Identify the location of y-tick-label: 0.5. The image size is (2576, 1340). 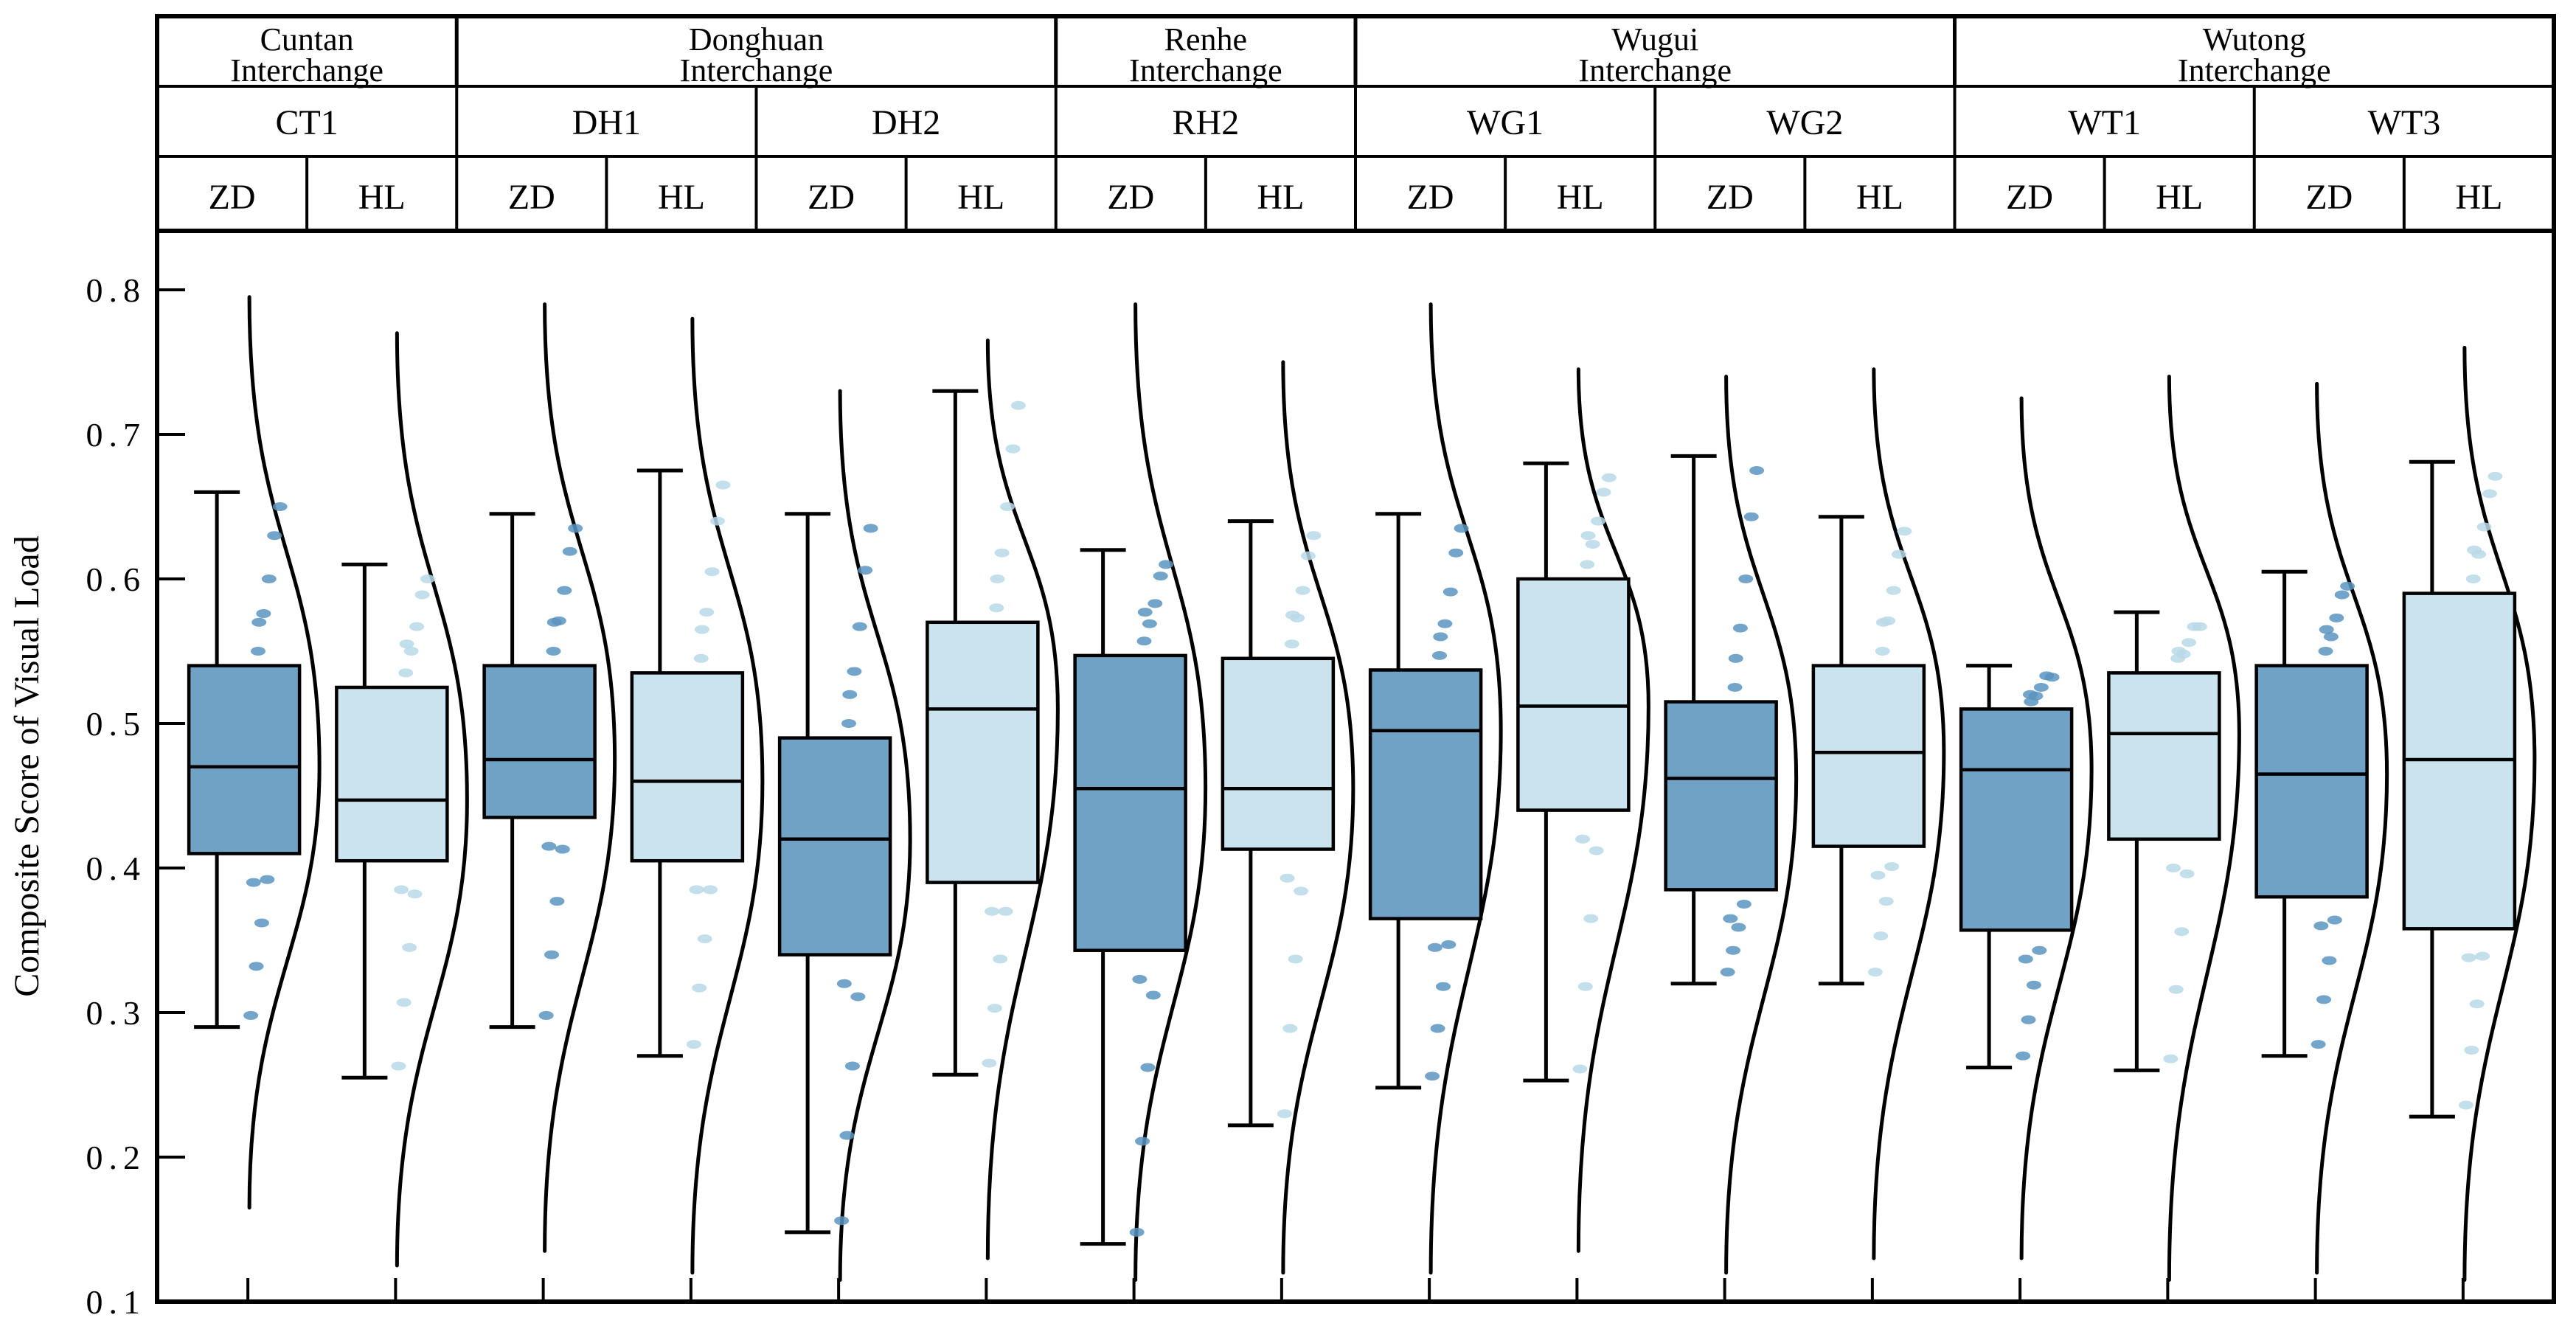
(116, 724).